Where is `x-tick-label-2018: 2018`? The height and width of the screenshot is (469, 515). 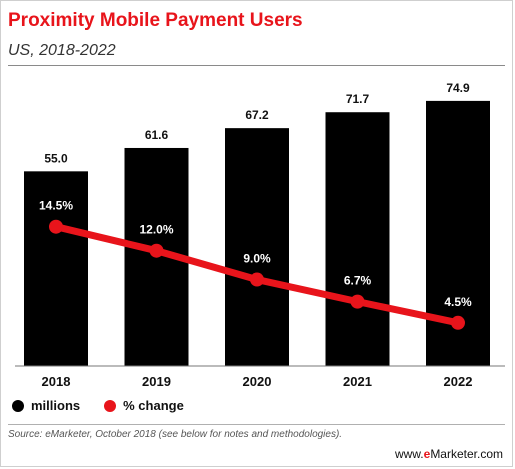
x-tick-label-2018: 2018 is located at coordinates (56, 381).